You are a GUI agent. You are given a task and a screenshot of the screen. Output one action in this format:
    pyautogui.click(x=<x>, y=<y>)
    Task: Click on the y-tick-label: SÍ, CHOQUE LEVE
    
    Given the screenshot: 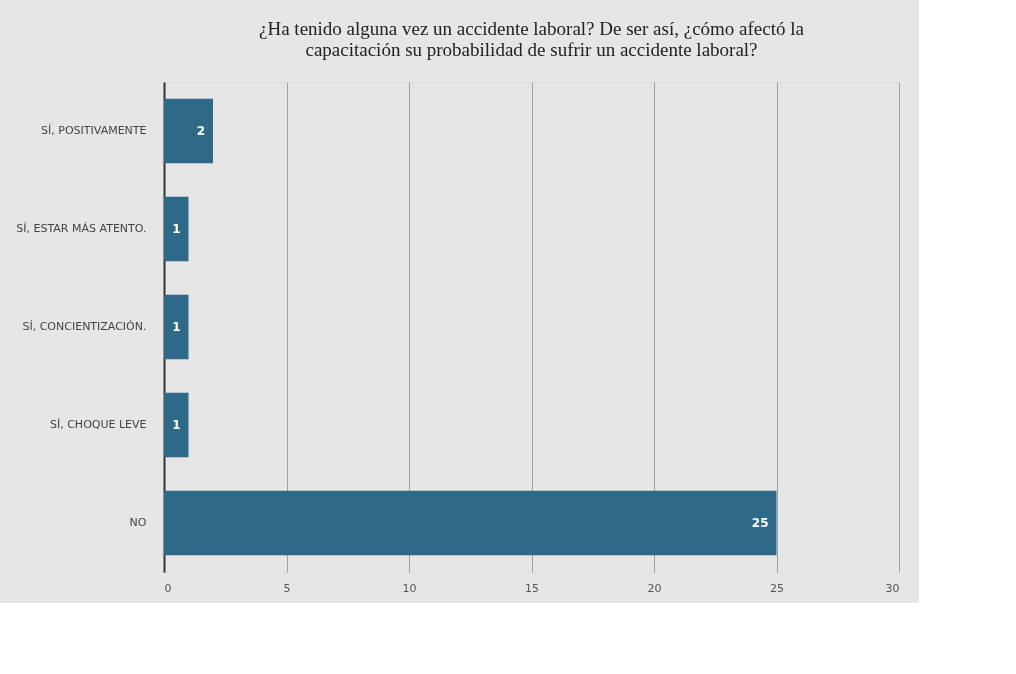 What is the action you would take?
    pyautogui.click(x=98, y=424)
    